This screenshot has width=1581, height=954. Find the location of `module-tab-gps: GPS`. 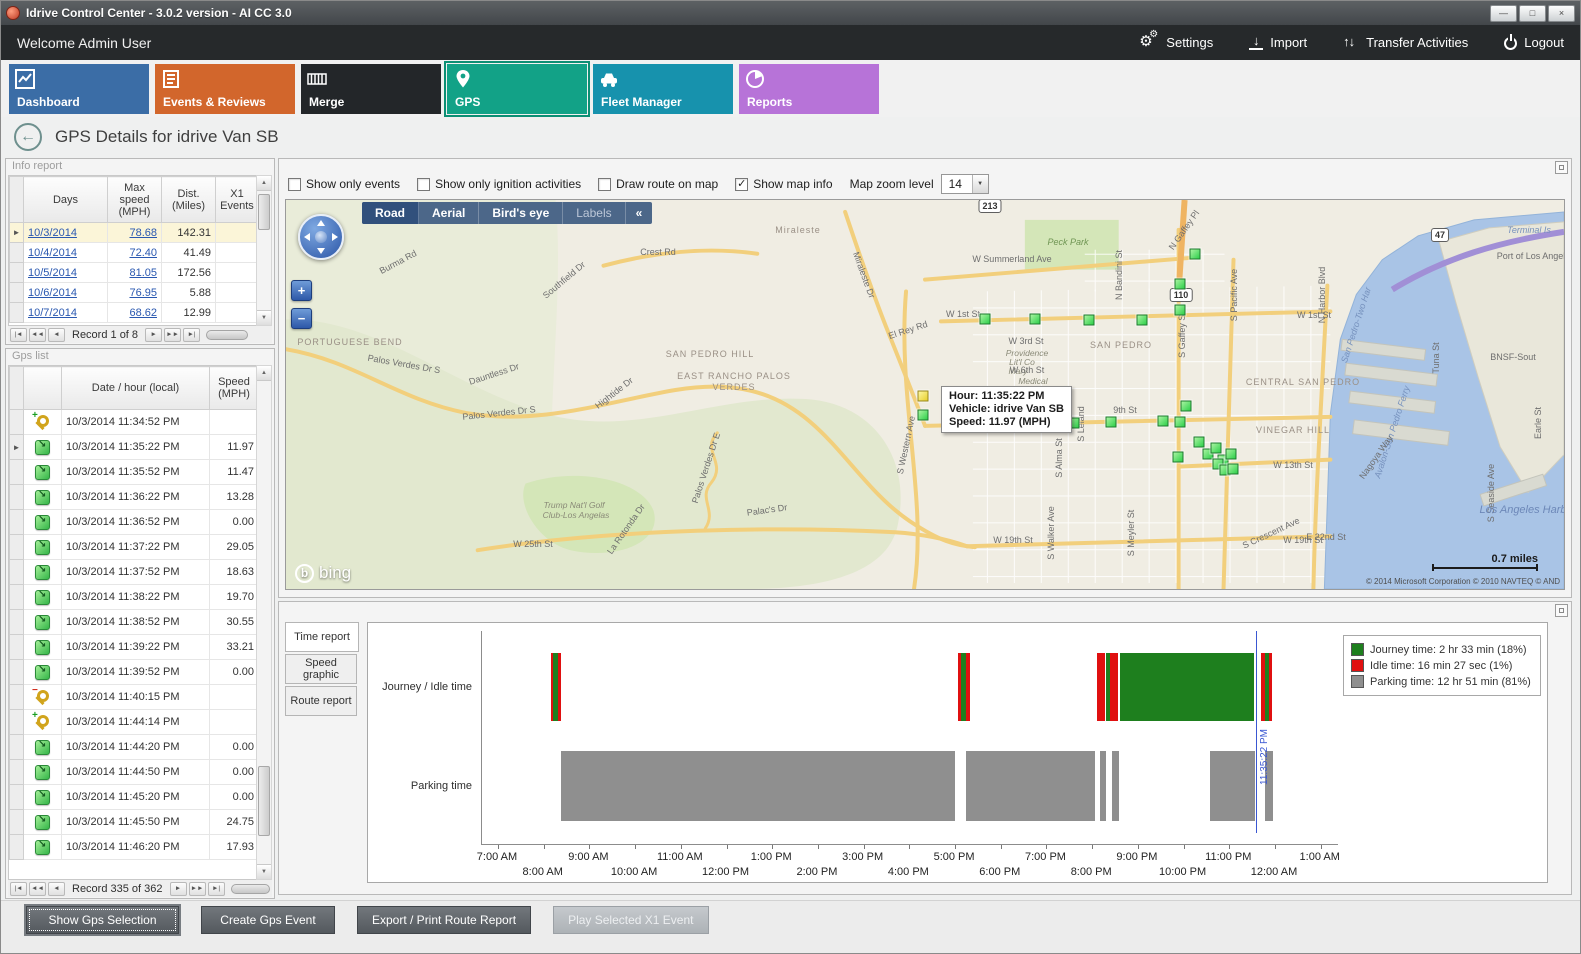

module-tab-gps: GPS is located at coordinates (517, 88).